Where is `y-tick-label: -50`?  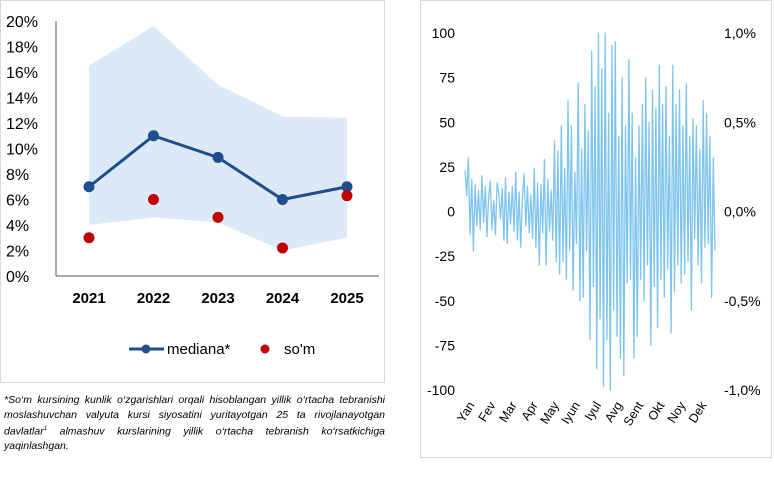
y-tick-label: -50 is located at coordinates (445, 301).